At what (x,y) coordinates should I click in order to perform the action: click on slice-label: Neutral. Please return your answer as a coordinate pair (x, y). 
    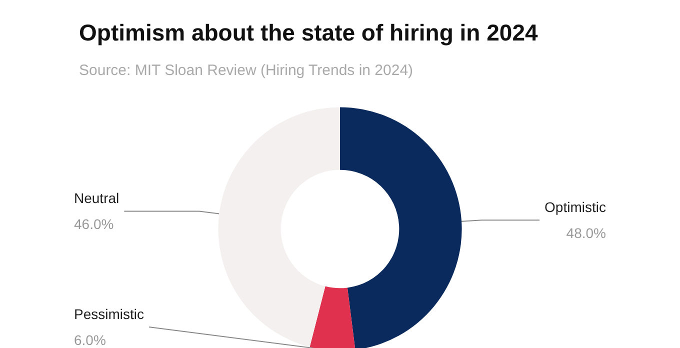
    Looking at the image, I should click on (97, 198).